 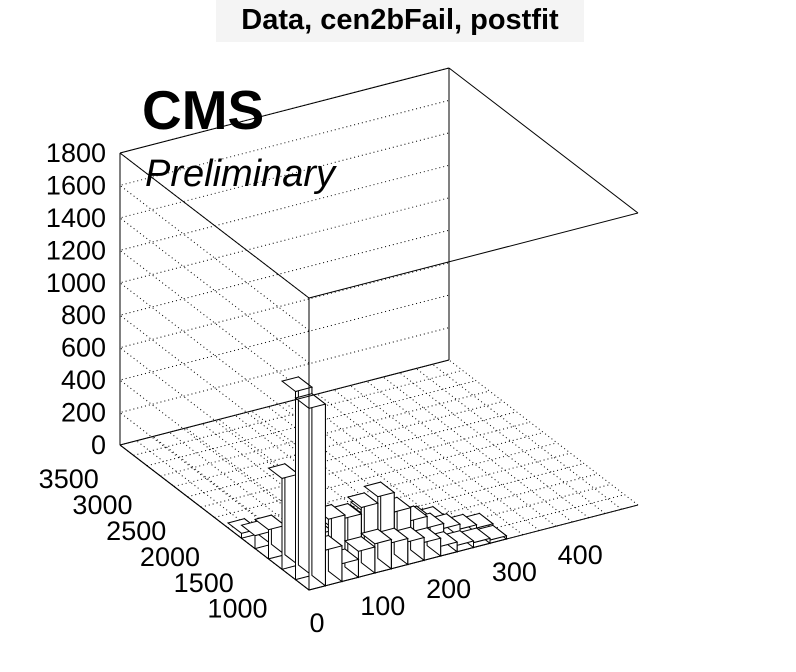 I want to click on z-tick-label: 800, so click(x=83, y=315).